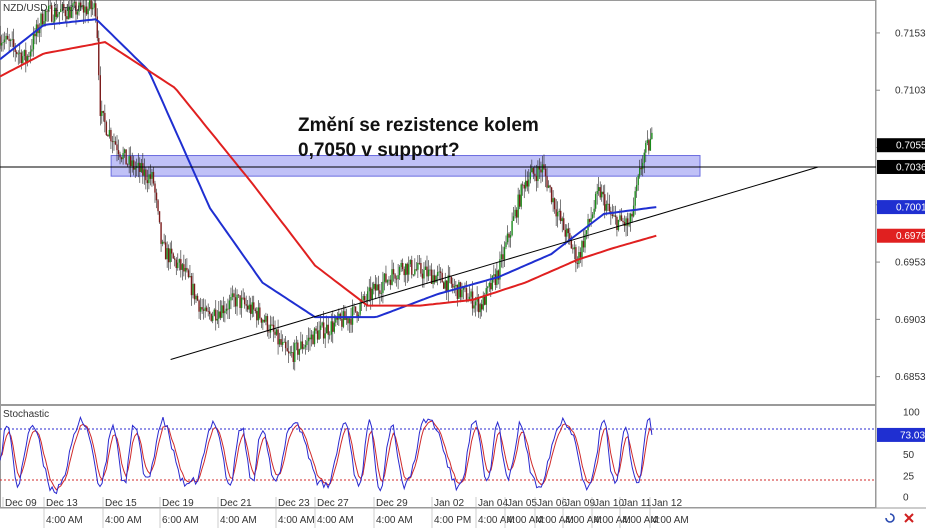 Image resolution: width=926 pixels, height=529 pixels. What do you see at coordinates (178, 503) in the screenshot?
I see `date-label: Dec 19` at bounding box center [178, 503].